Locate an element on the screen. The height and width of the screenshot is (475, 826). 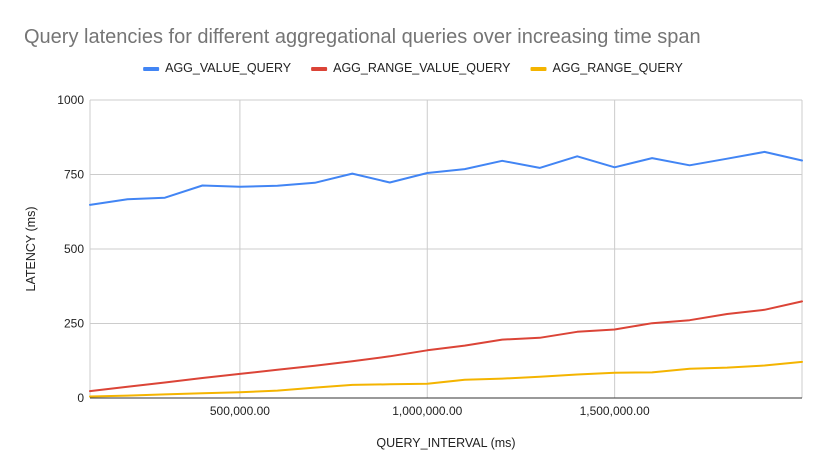
x-tick-label: 500,000.00 is located at coordinates (240, 411).